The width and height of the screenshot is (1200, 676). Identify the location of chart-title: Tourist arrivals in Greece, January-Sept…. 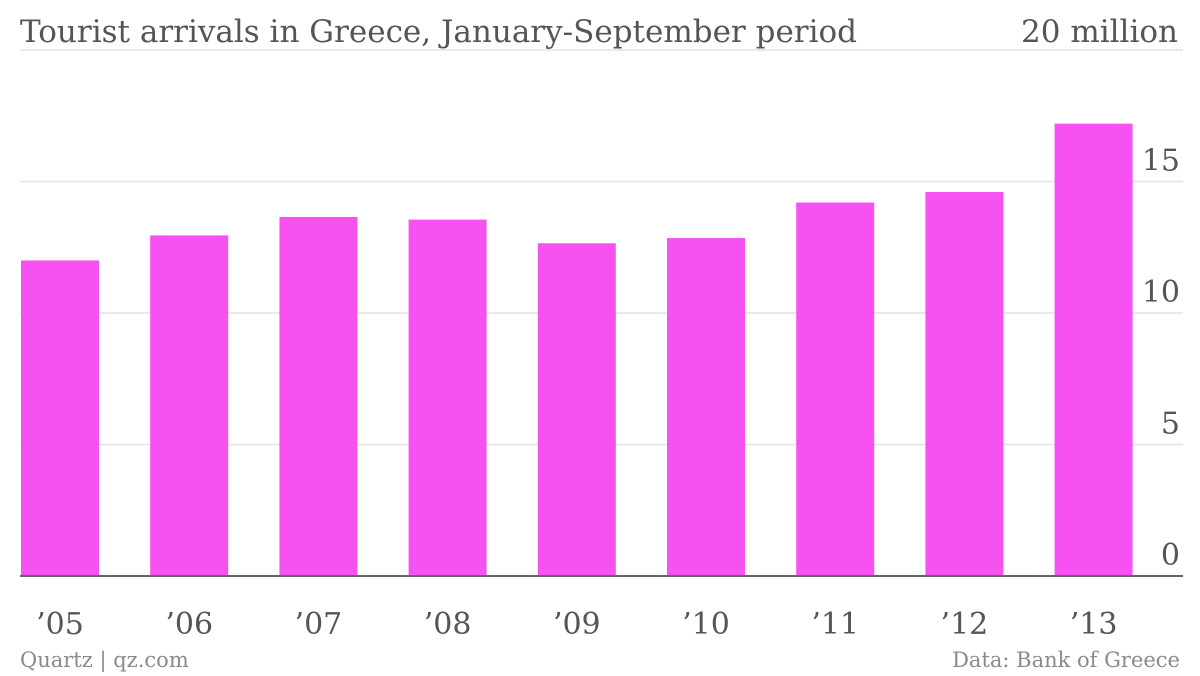
(438, 32).